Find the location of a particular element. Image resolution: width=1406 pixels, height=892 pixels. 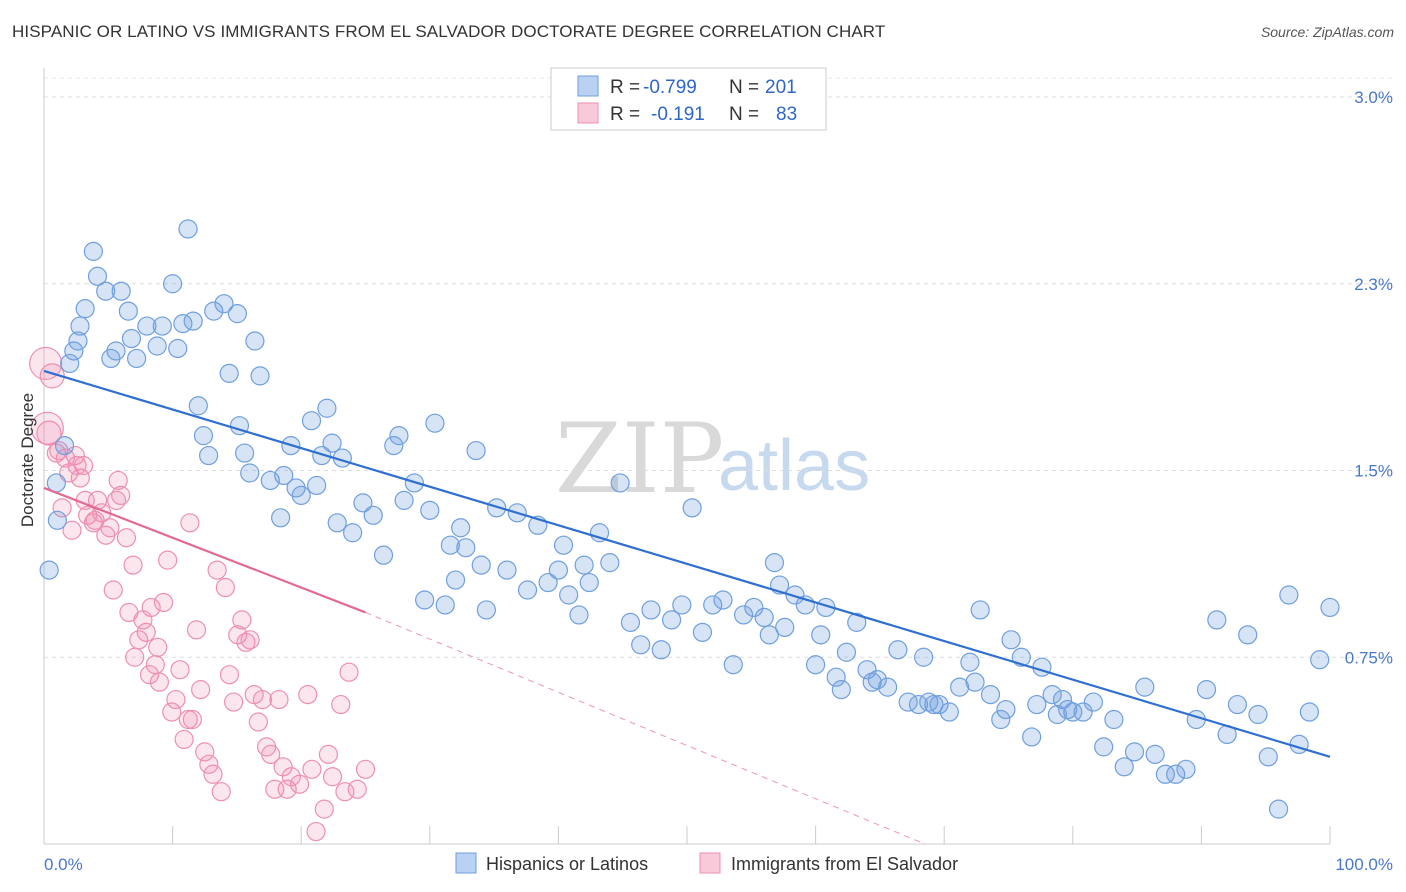

legend-n-label-1: N = is located at coordinates (744, 87).